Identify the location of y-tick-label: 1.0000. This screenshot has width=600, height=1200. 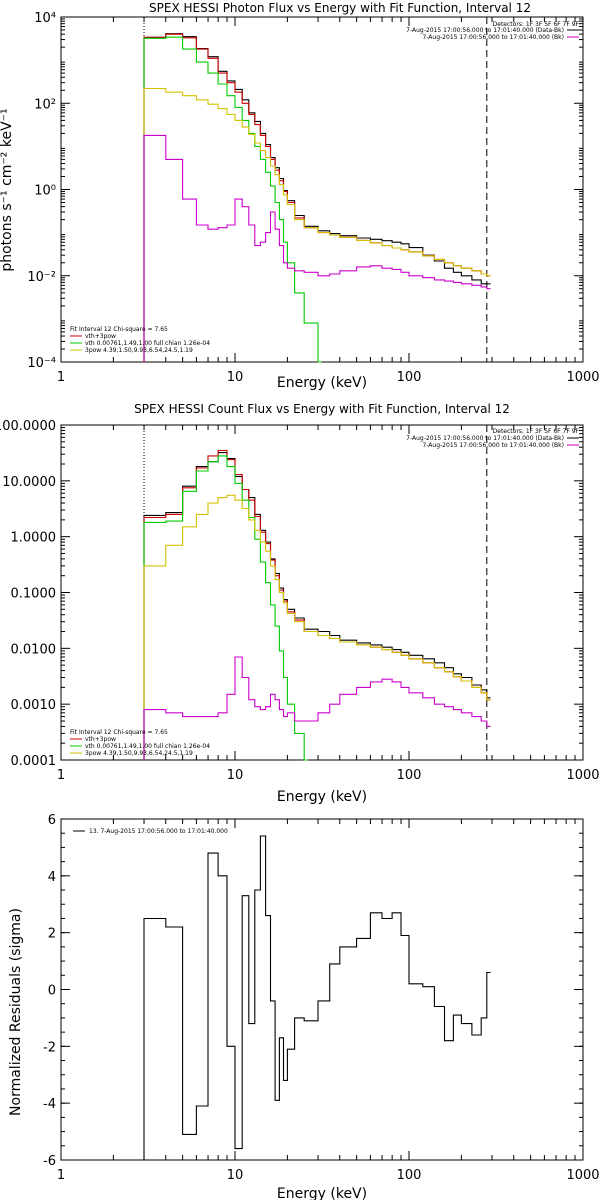
(34, 538).